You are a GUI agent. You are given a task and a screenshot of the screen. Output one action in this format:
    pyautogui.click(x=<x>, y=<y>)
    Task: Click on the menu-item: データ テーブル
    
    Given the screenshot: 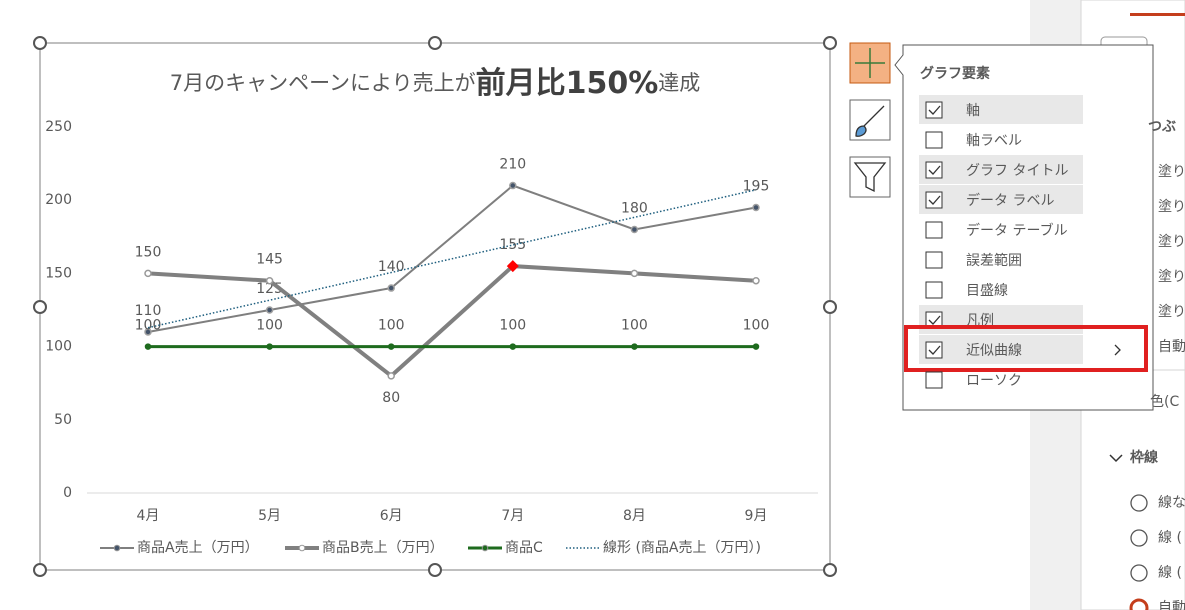 What is the action you would take?
    pyautogui.click(x=1017, y=230)
    